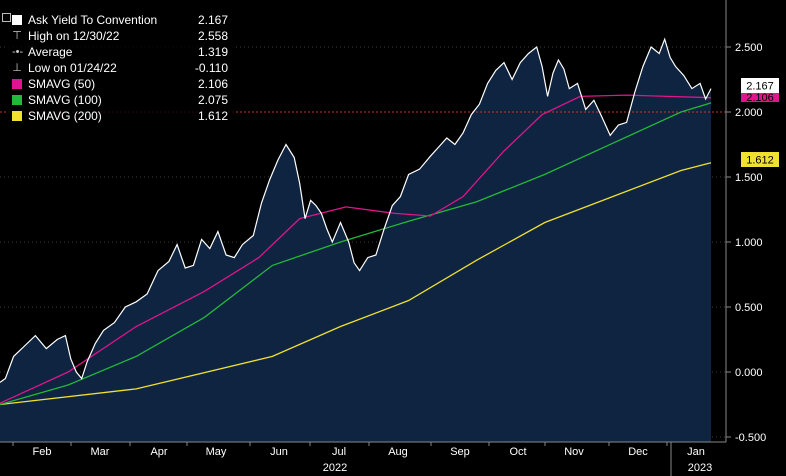  What do you see at coordinates (749, 308) in the screenshot?
I see `y-tick-label: 0.500` at bounding box center [749, 308].